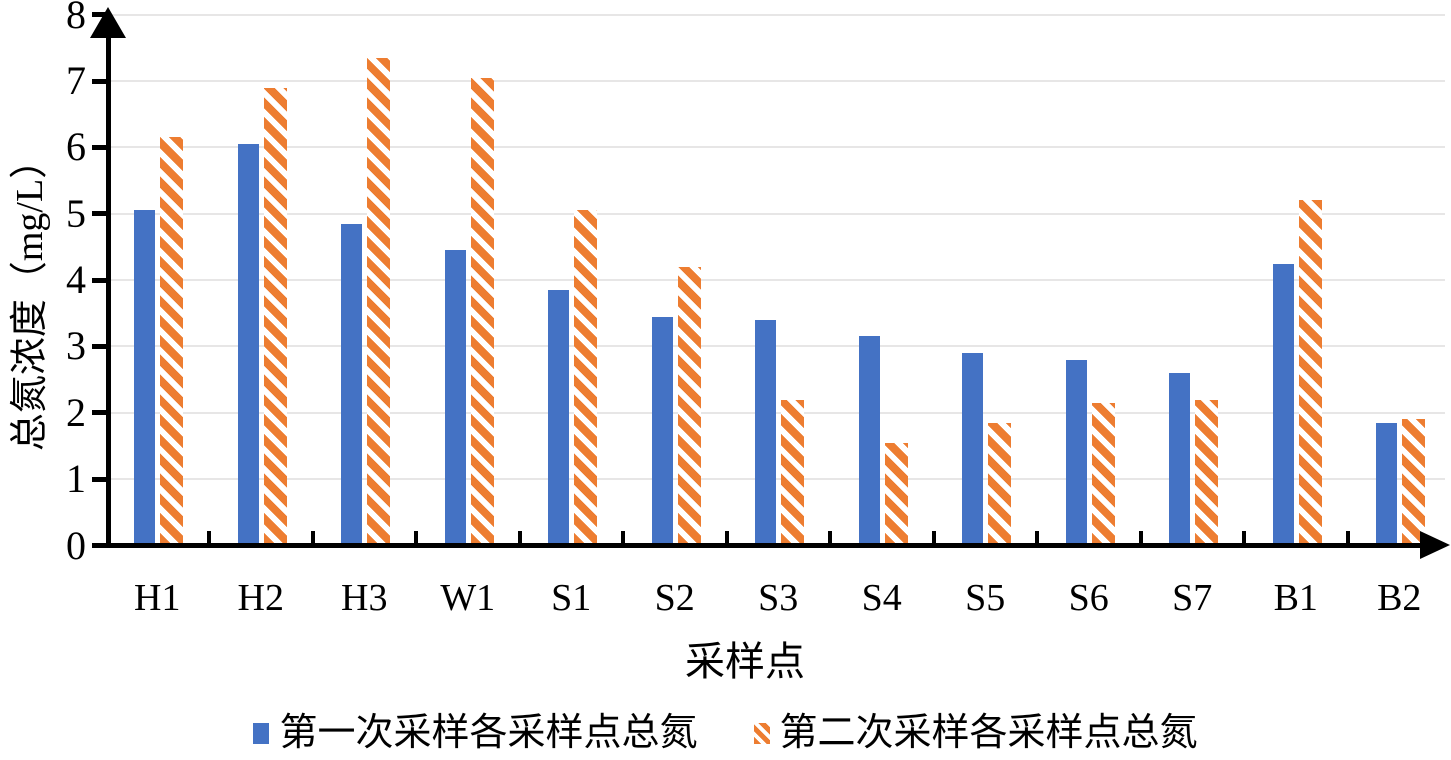  Describe the element at coordinates (869, 440) in the screenshot. I see `bar-series1-S4` at that location.